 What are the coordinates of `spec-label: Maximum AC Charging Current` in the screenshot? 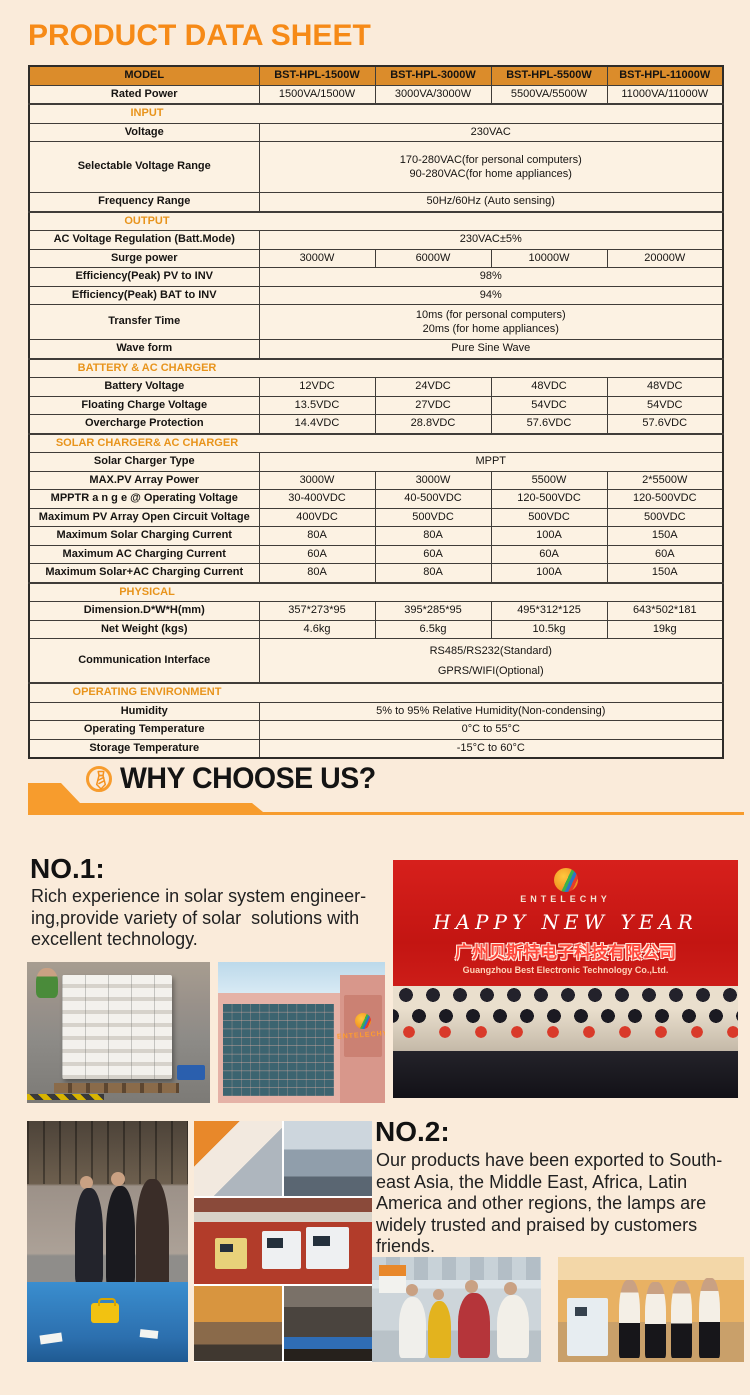 It's located at (144, 554).